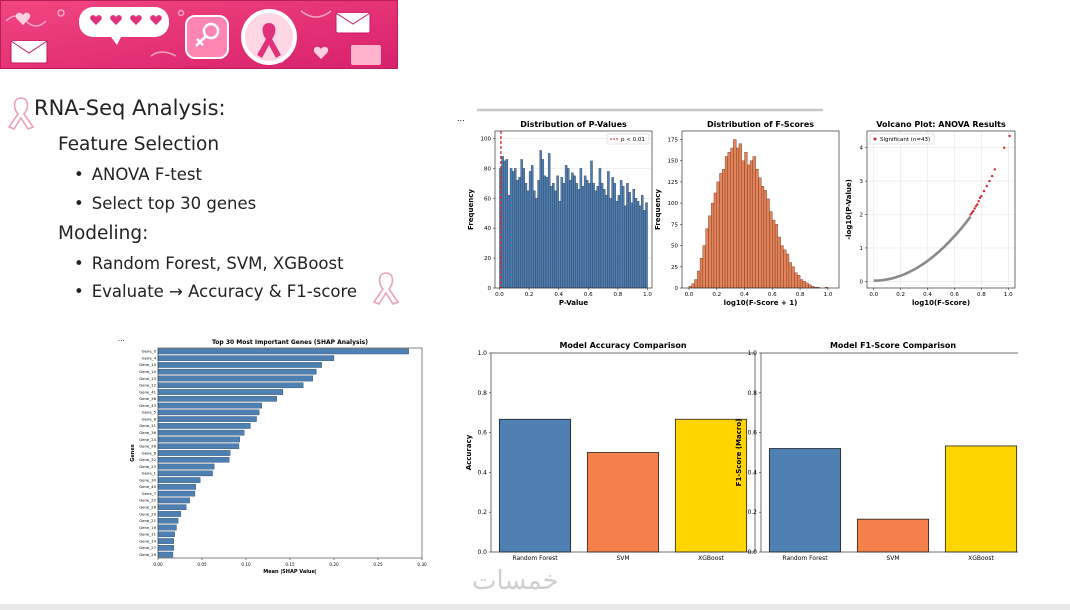 This screenshot has height=610, width=1070. What do you see at coordinates (941, 303) in the screenshot?
I see `x-axis-label: log10(F-Score)` at bounding box center [941, 303].